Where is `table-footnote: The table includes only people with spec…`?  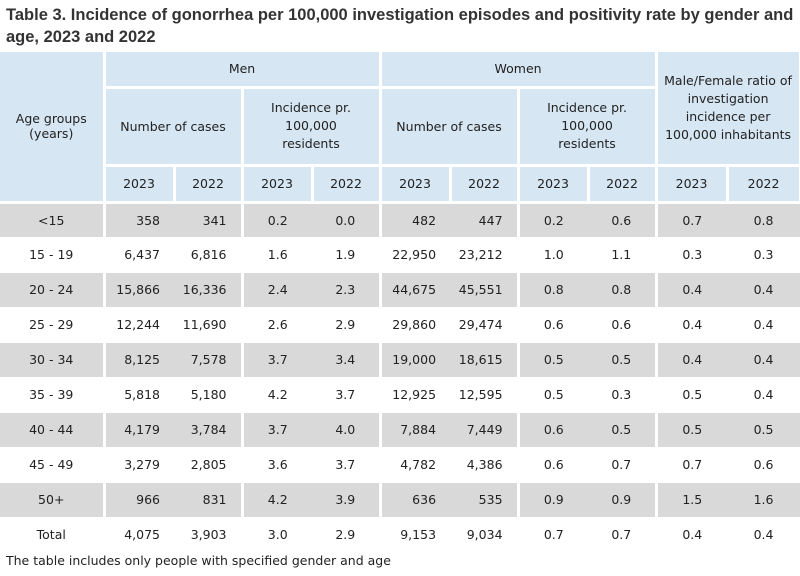
table-footnote: The table includes only people with spec… is located at coordinates (198, 560).